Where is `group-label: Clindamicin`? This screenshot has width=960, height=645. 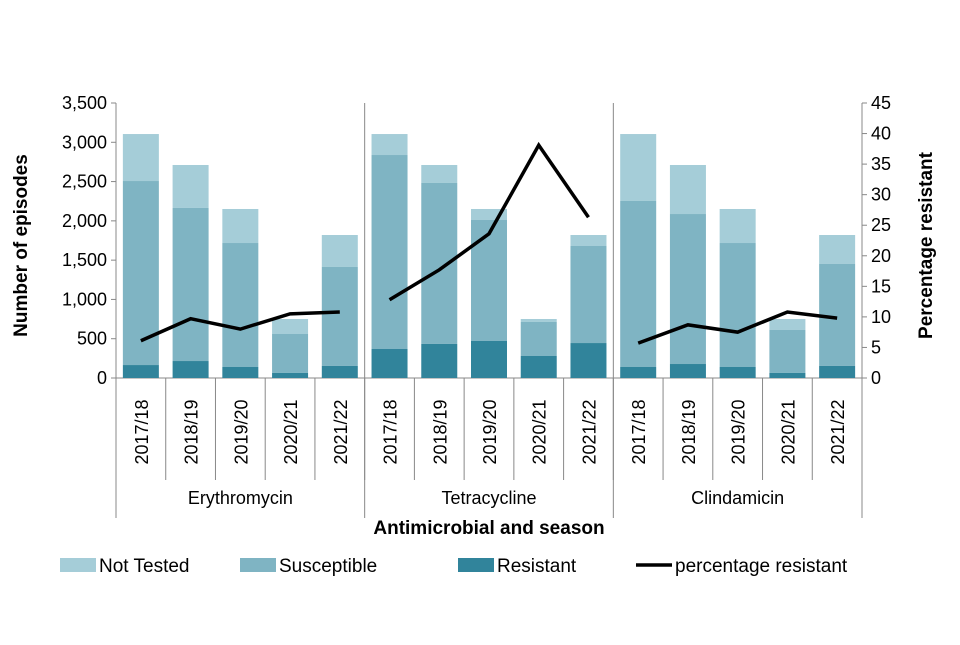
group-label: Clindamicin is located at coordinates (737, 498).